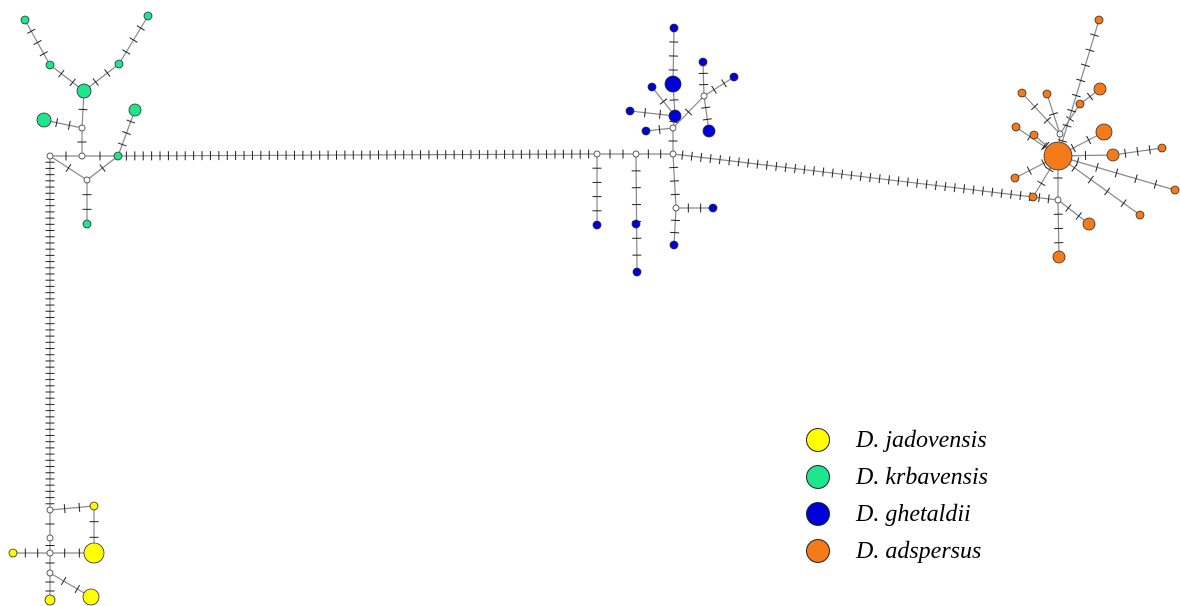 This screenshot has width=1180, height=606. What do you see at coordinates (818, 477) in the screenshot?
I see `legend-swatch-krbavensis` at bounding box center [818, 477].